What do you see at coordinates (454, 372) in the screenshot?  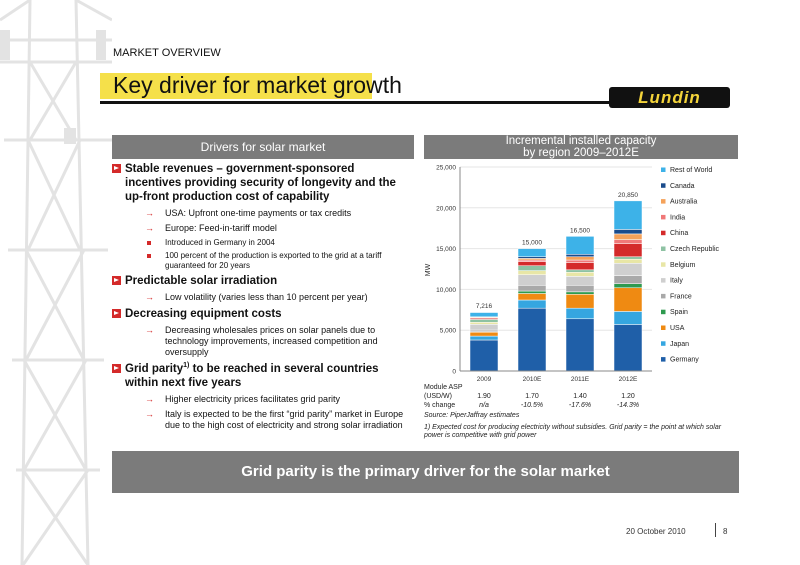 I see `y-tick-label: 0` at bounding box center [454, 372].